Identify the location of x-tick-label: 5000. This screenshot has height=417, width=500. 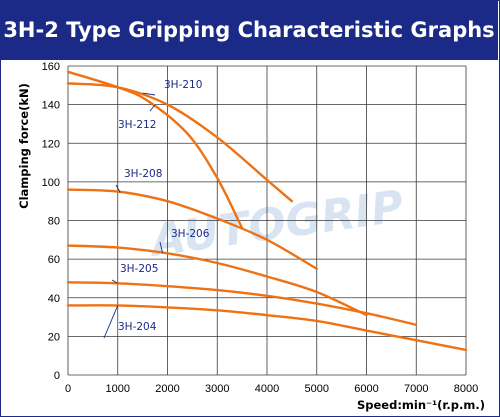
(317, 389).